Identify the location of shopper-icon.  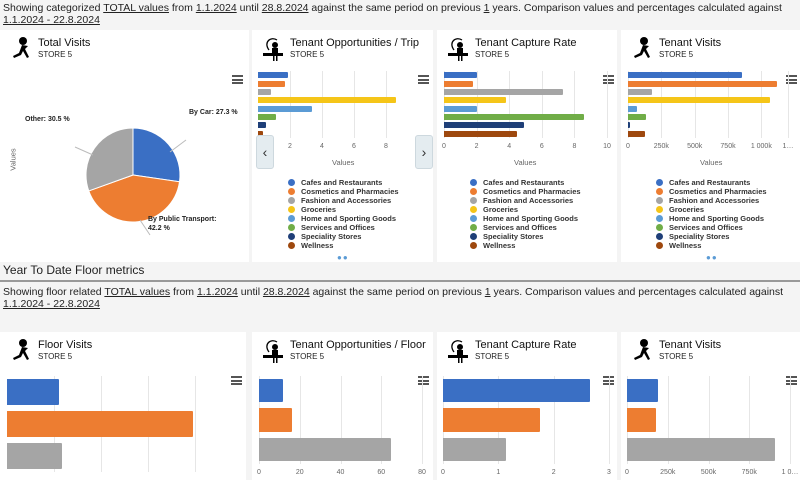
(458, 49).